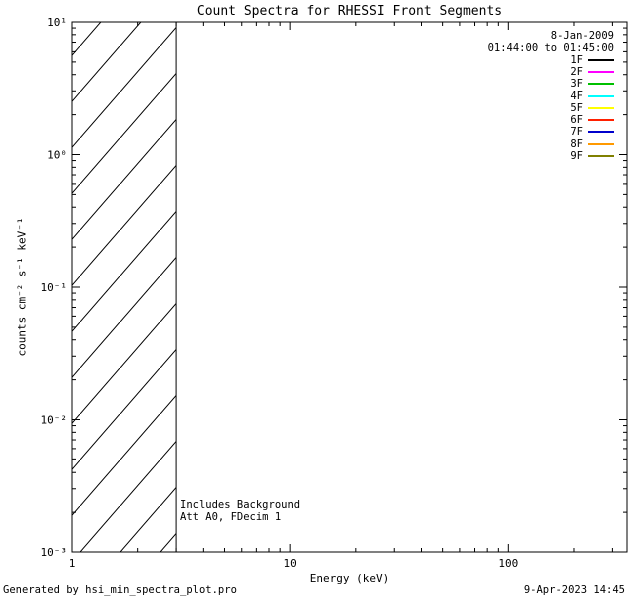  Describe the element at coordinates (57, 155) in the screenshot. I see `y-tick-label: 10⁰` at that location.